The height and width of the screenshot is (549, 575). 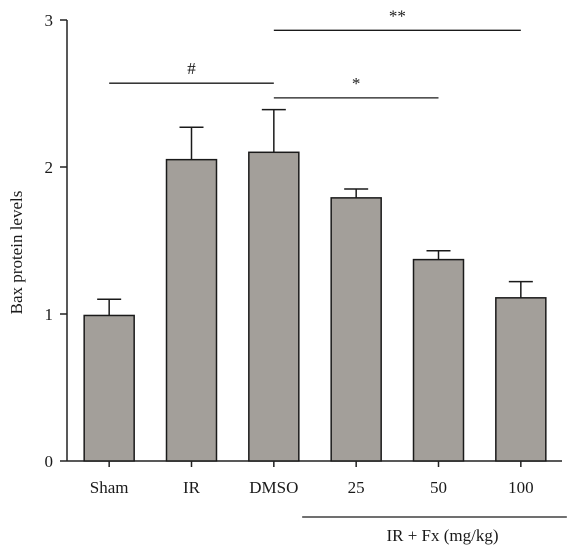 I want to click on y-axis-title: Bax protein levels, so click(x=16, y=253).